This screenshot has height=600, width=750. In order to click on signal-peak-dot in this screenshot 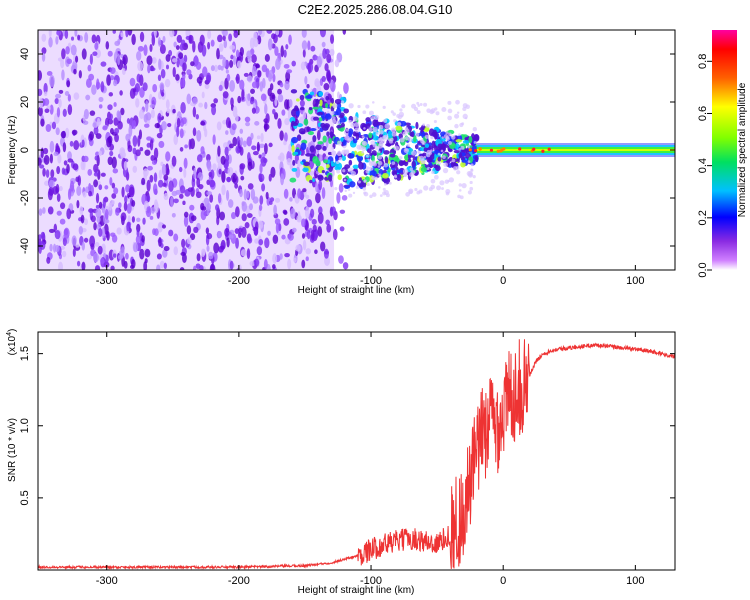, I will do `click(549, 149)`.